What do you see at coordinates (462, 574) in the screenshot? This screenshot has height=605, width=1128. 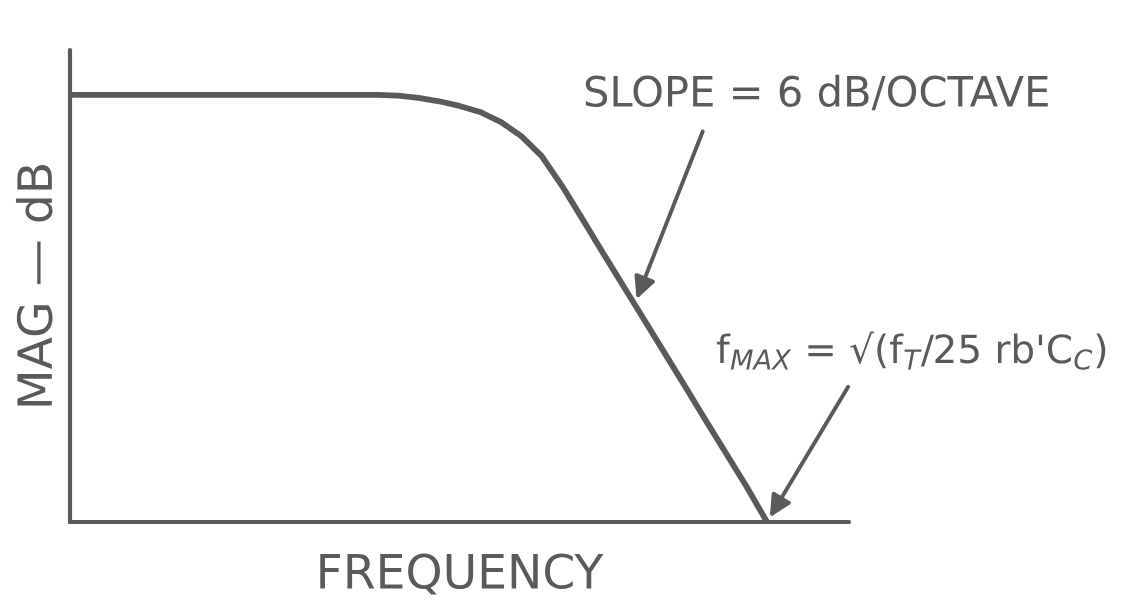 I see `x-axis-title: FREQUENCY` at bounding box center [462, 574].